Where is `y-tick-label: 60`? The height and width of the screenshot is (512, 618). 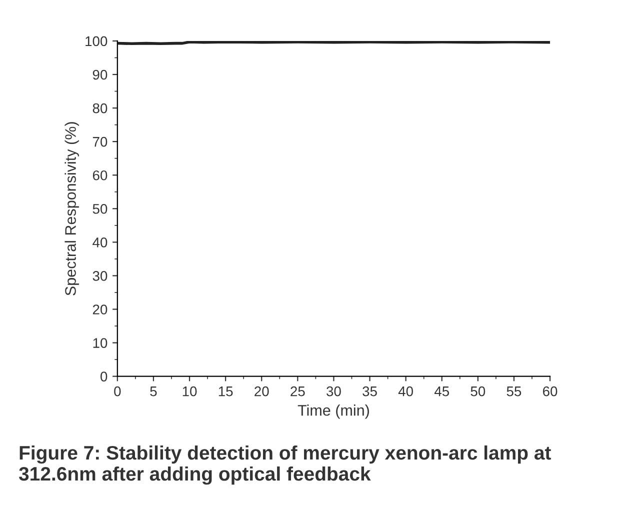
y-tick-label: 60 is located at coordinates (100, 175).